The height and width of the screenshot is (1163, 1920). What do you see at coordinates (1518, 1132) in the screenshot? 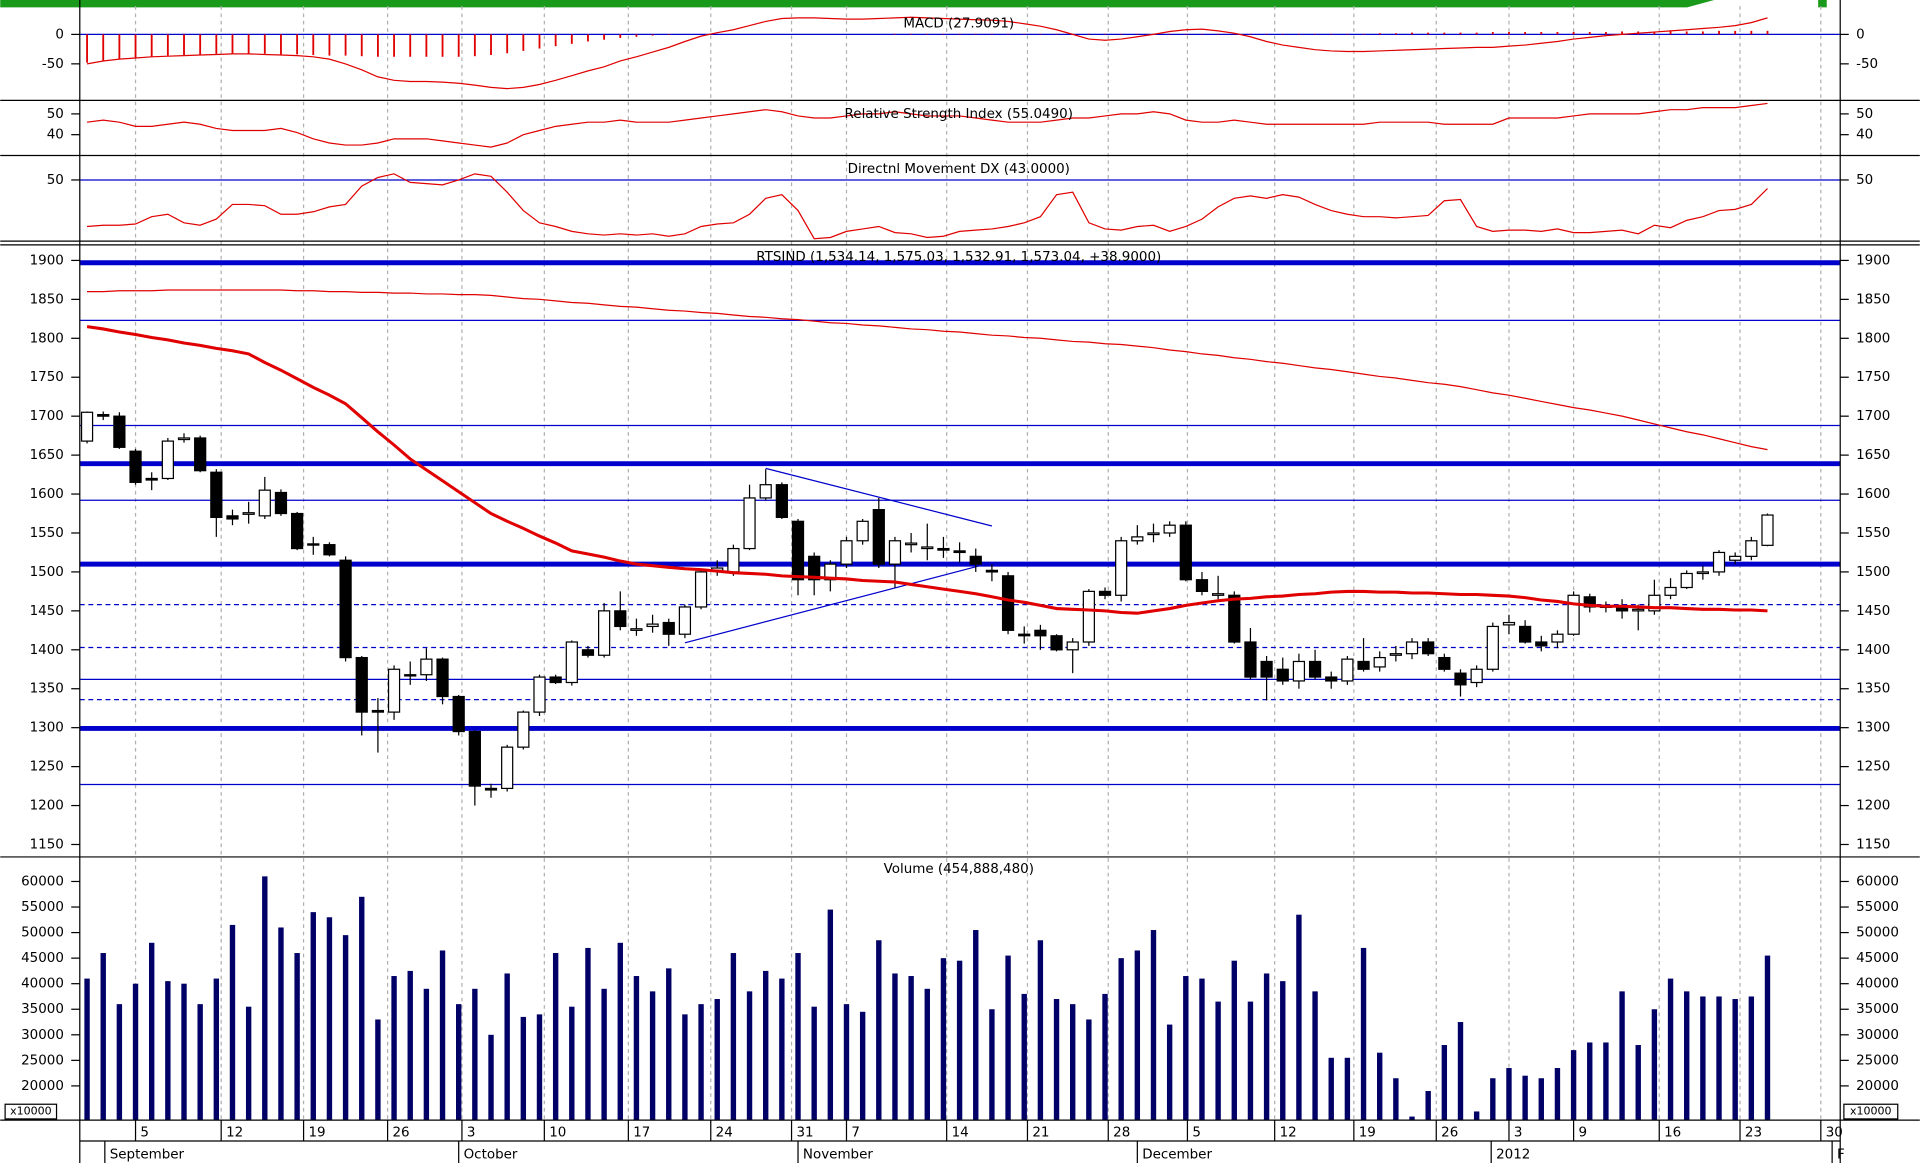
I see `x-tick-label: 3` at bounding box center [1518, 1132].